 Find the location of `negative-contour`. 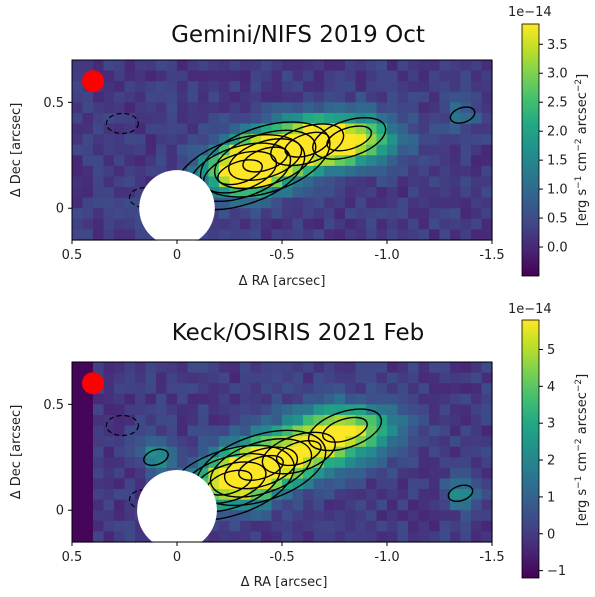

negative-contour is located at coordinates (122, 123).